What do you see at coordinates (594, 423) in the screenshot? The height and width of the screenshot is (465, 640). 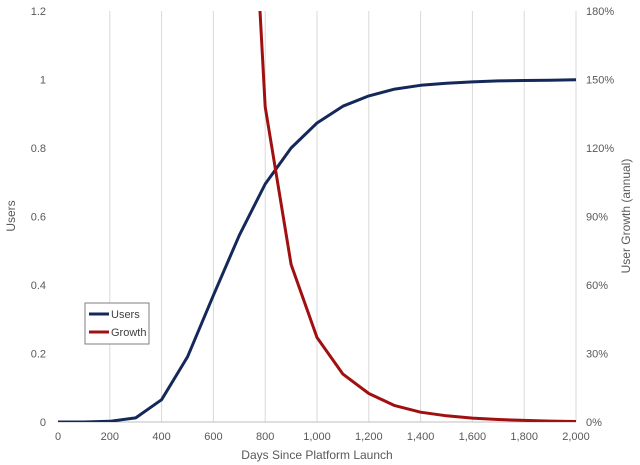 I see `y2-tick-label: 0%` at bounding box center [594, 423].